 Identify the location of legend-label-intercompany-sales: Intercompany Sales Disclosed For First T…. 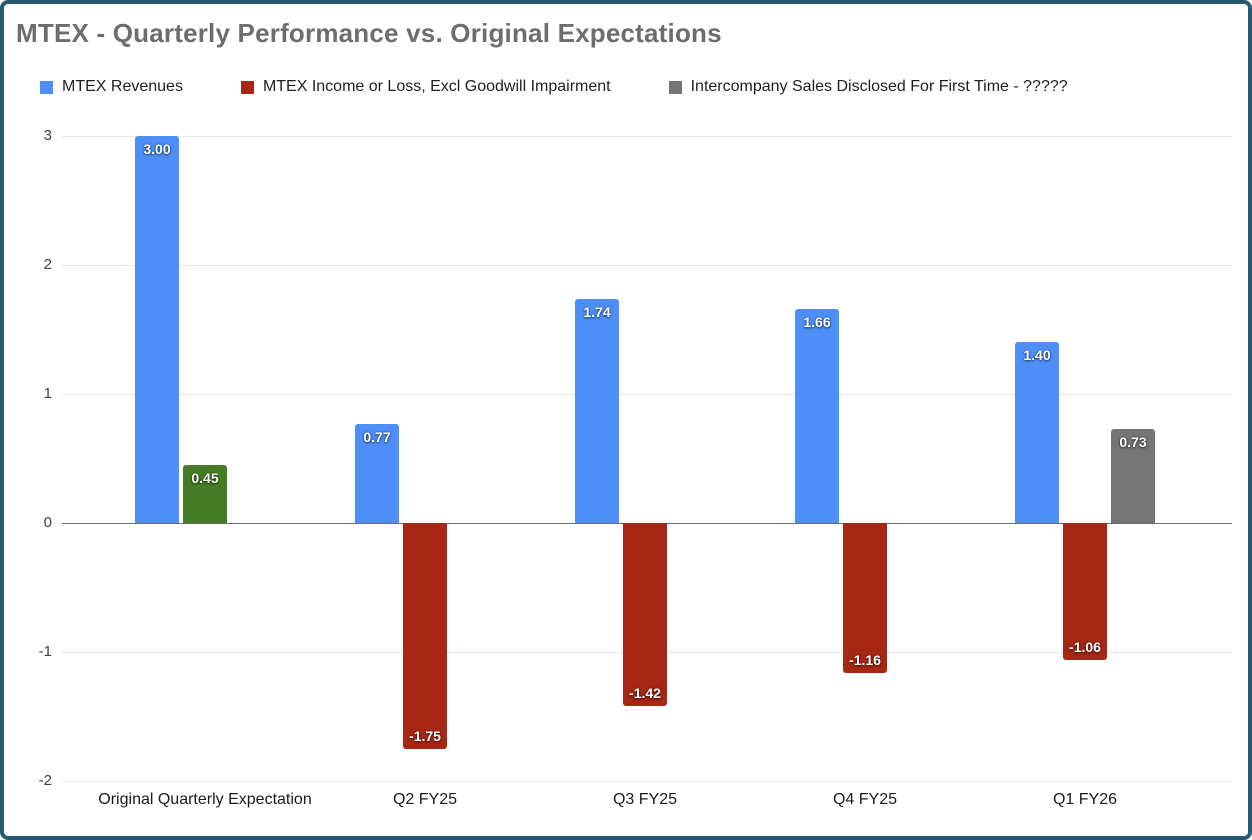
(879, 86).